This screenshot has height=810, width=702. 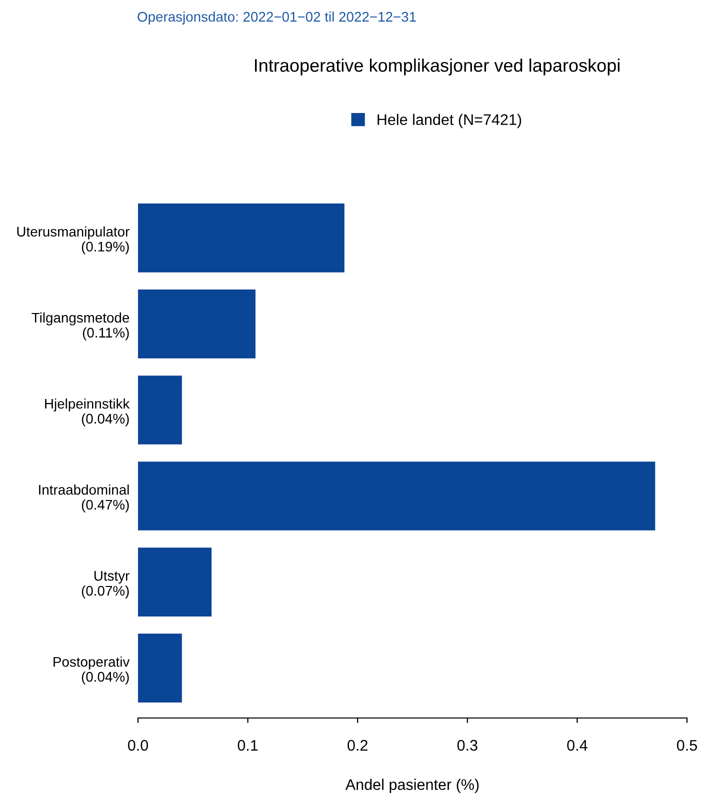 I want to click on x-tick-label: 0.5, so click(x=686, y=745).